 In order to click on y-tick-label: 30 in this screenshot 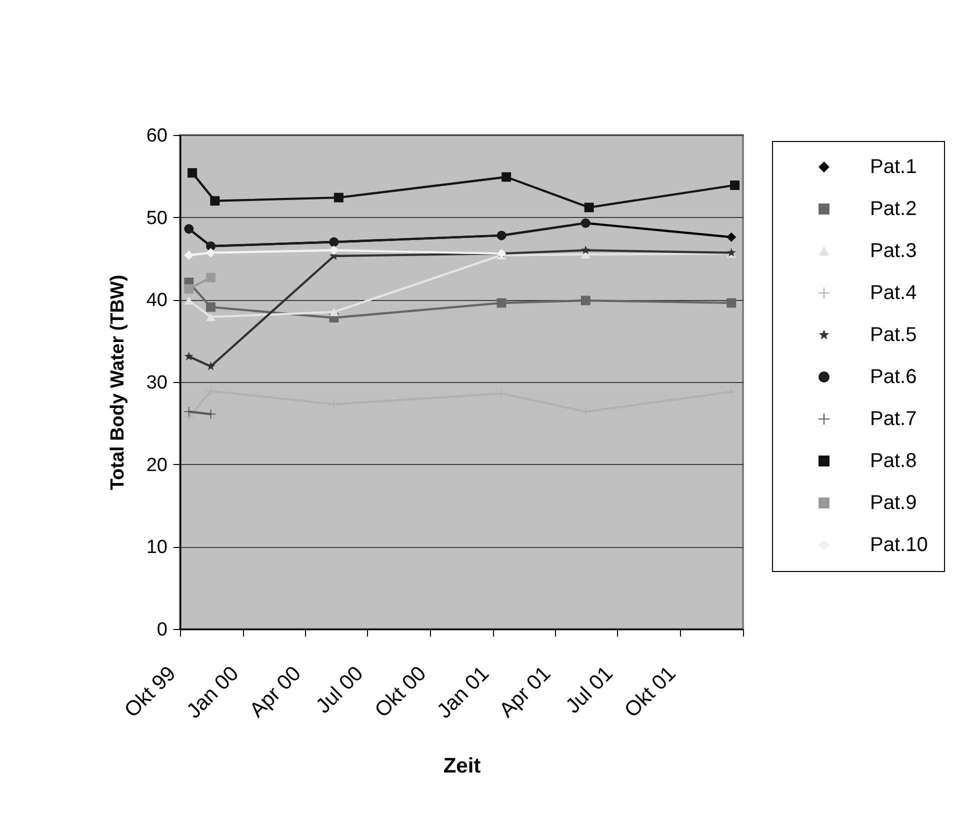, I will do `click(157, 383)`.